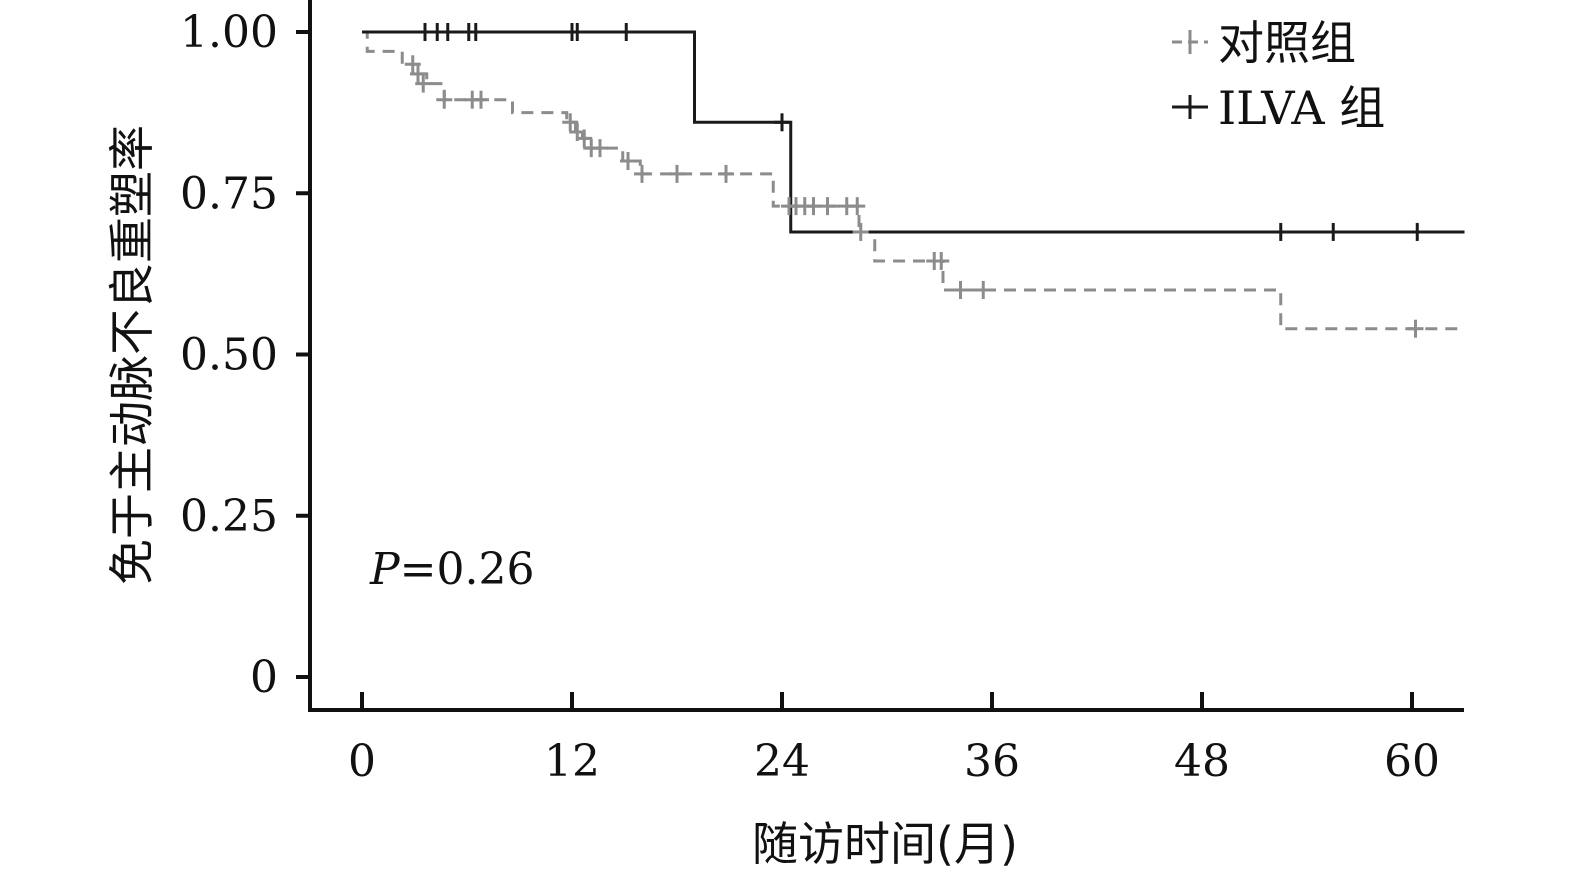  What do you see at coordinates (229, 193) in the screenshot?
I see `y-tick-label: 0.75` at bounding box center [229, 193].